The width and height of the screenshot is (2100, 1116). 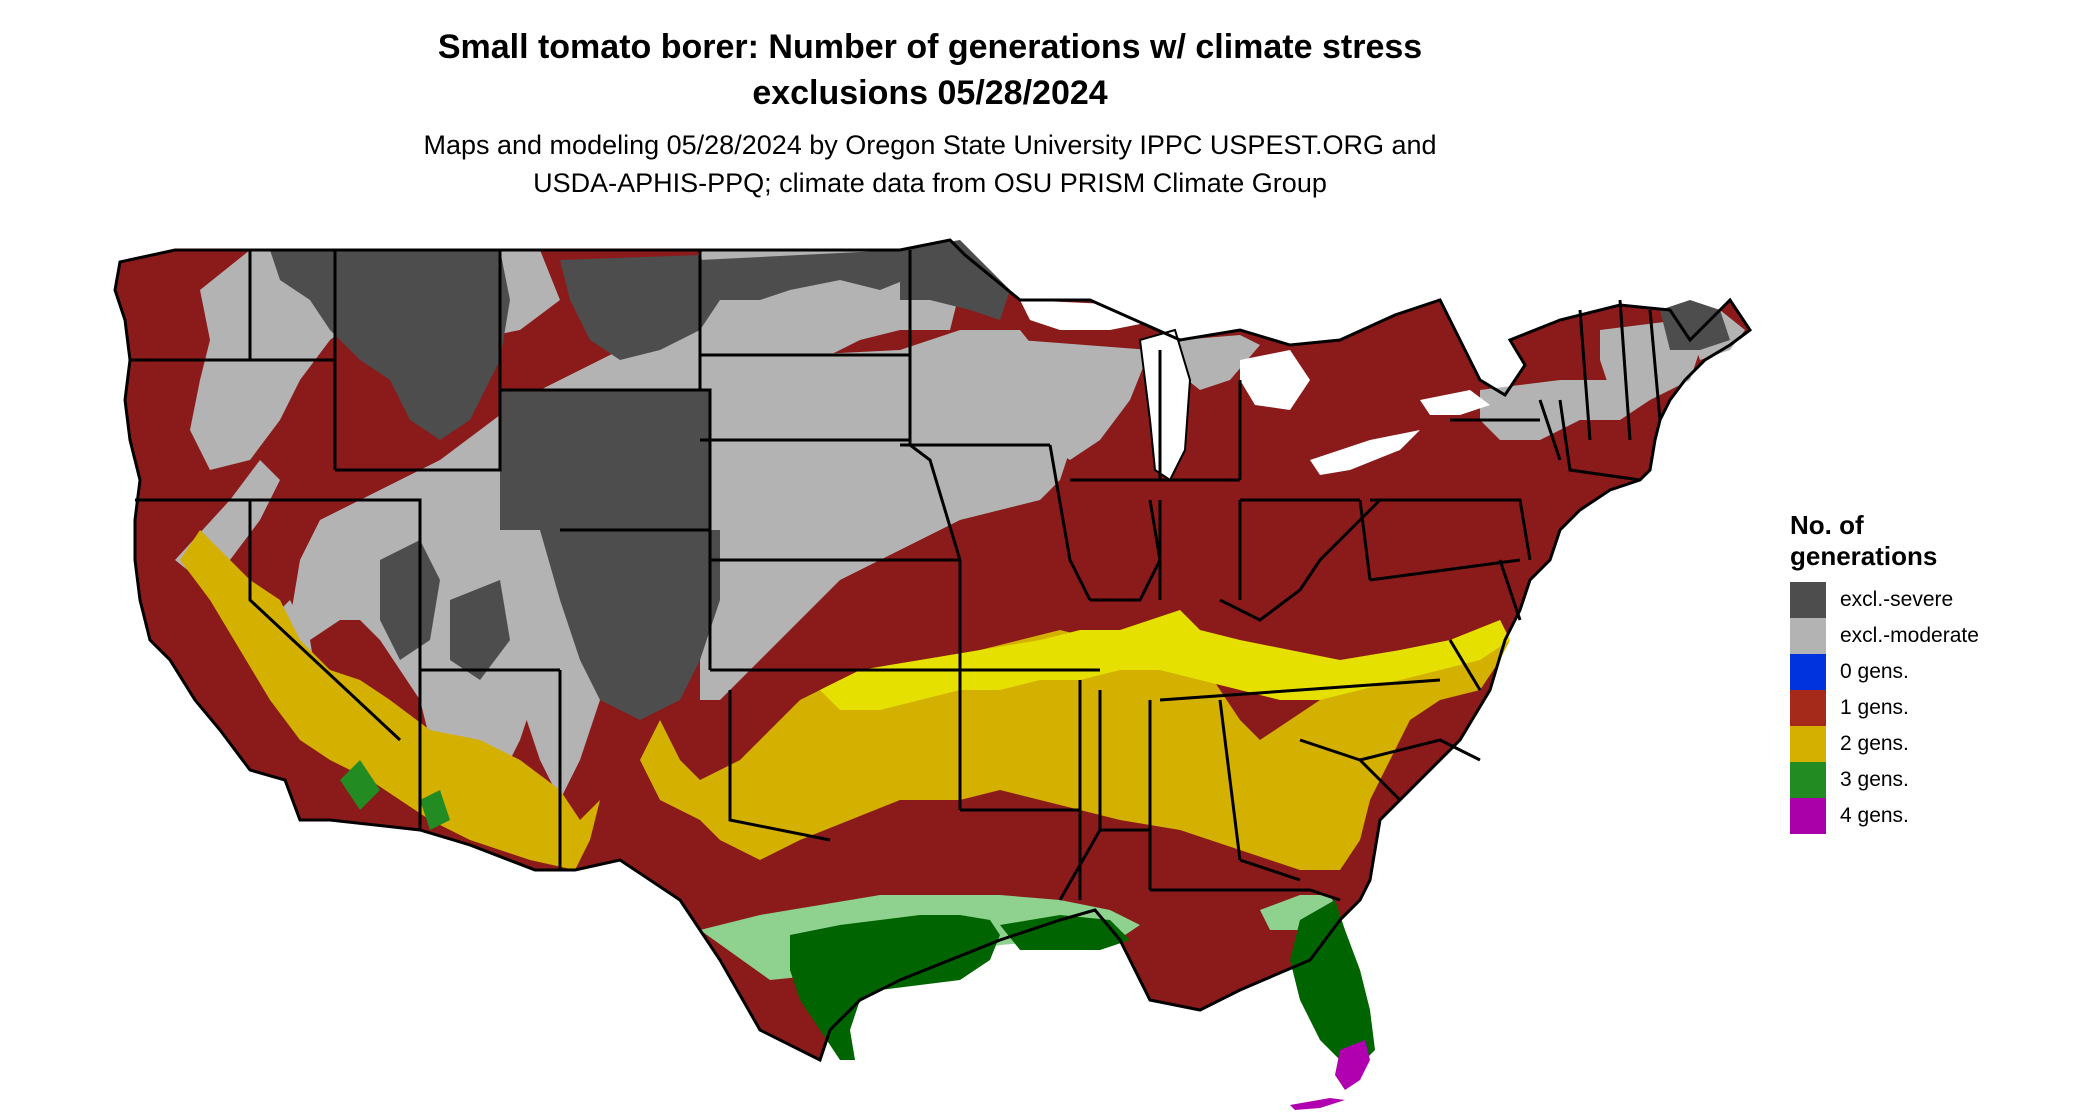 I want to click on legend-title: No. of generations, so click(x=1930, y=541).